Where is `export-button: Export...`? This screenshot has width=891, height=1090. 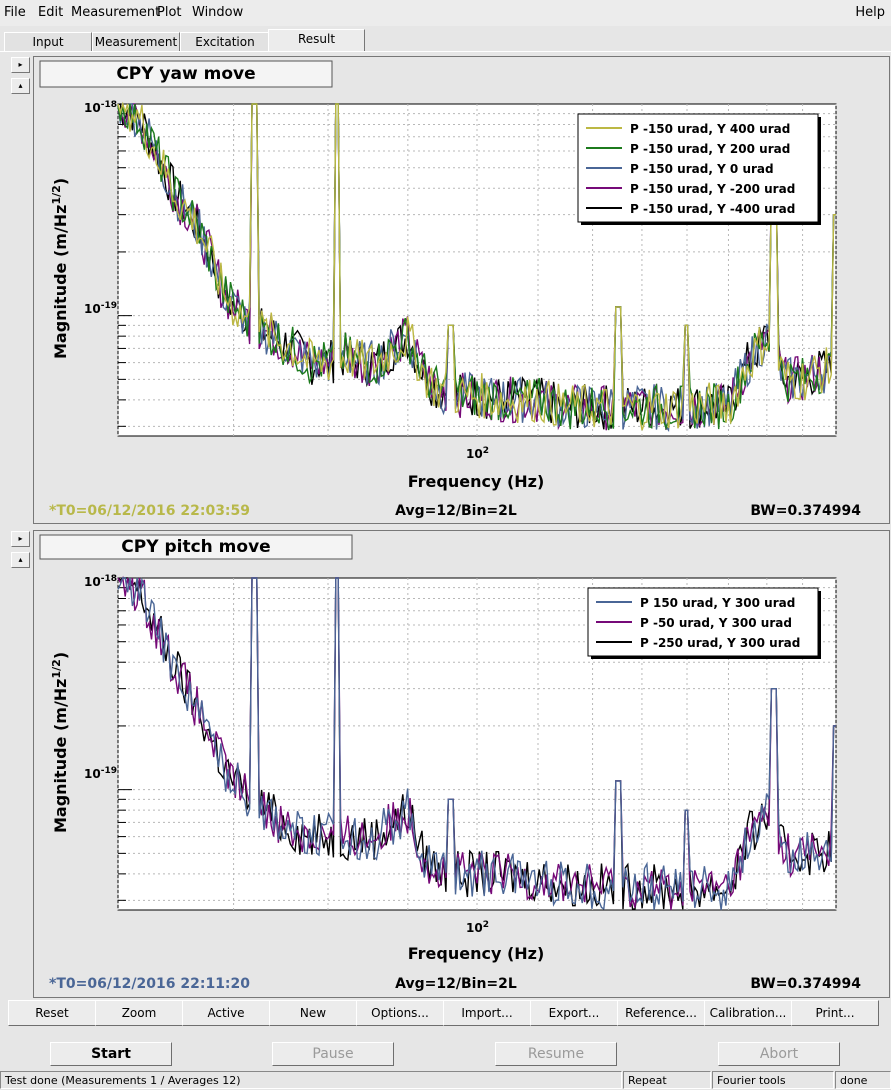
export-button: Export... is located at coordinates (574, 1013).